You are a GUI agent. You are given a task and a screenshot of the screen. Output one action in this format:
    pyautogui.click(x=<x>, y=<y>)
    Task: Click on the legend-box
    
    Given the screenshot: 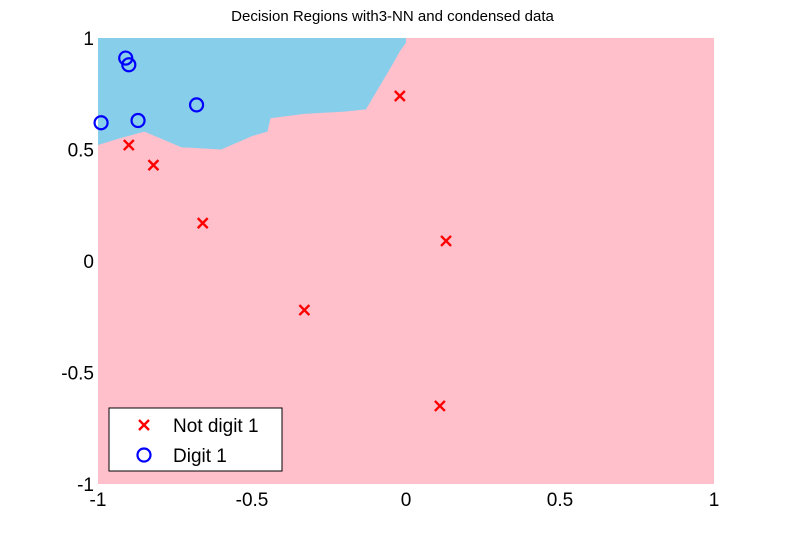 What is the action you would take?
    pyautogui.click(x=195, y=439)
    